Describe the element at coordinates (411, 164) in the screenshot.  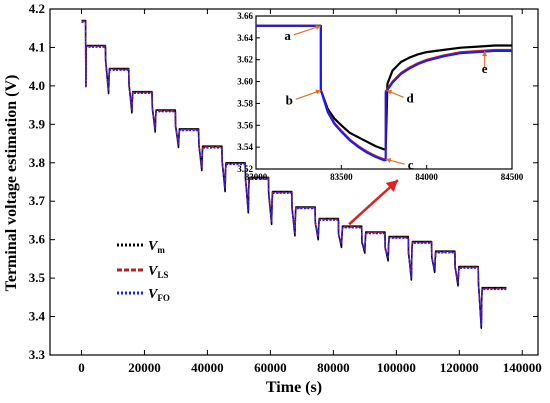
I see `inset-annotation-c: c` at that location.